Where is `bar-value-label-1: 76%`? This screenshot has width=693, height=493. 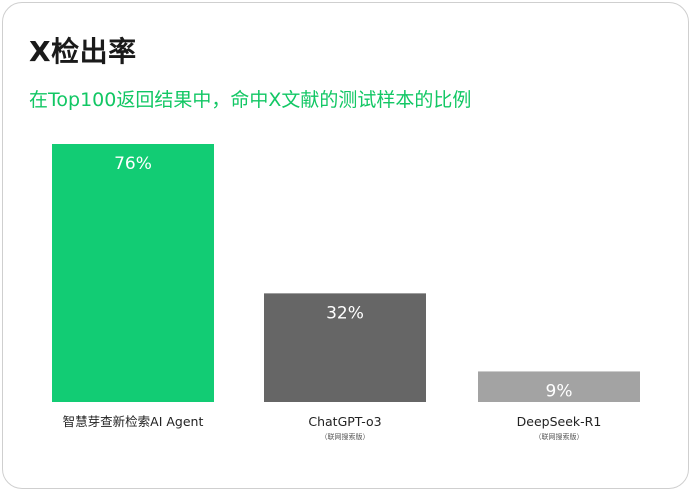 bar-value-label-1: 76% is located at coordinates (133, 164).